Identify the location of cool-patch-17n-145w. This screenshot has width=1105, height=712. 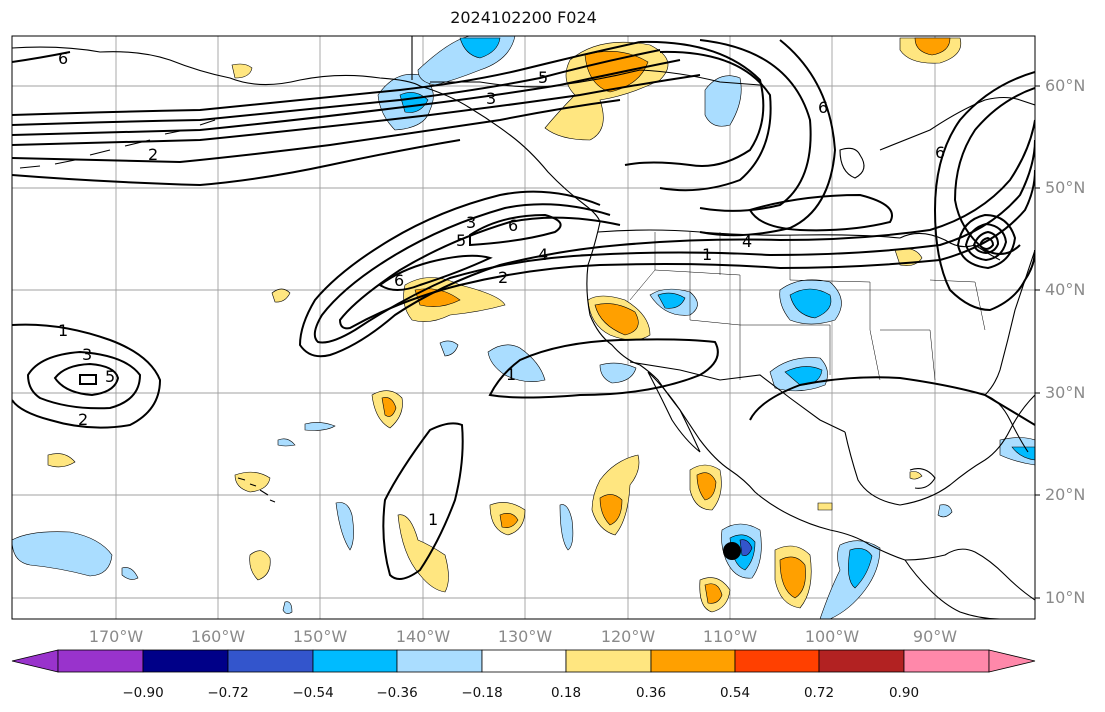
(344, 526).